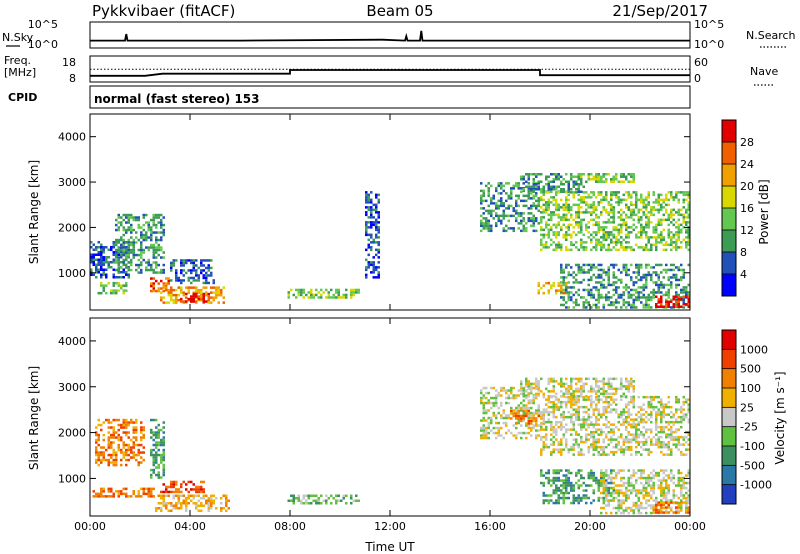 Image resolution: width=800 pixels, height=554 pixels. I want to click on power-colorbar-swatch, so click(729, 263).